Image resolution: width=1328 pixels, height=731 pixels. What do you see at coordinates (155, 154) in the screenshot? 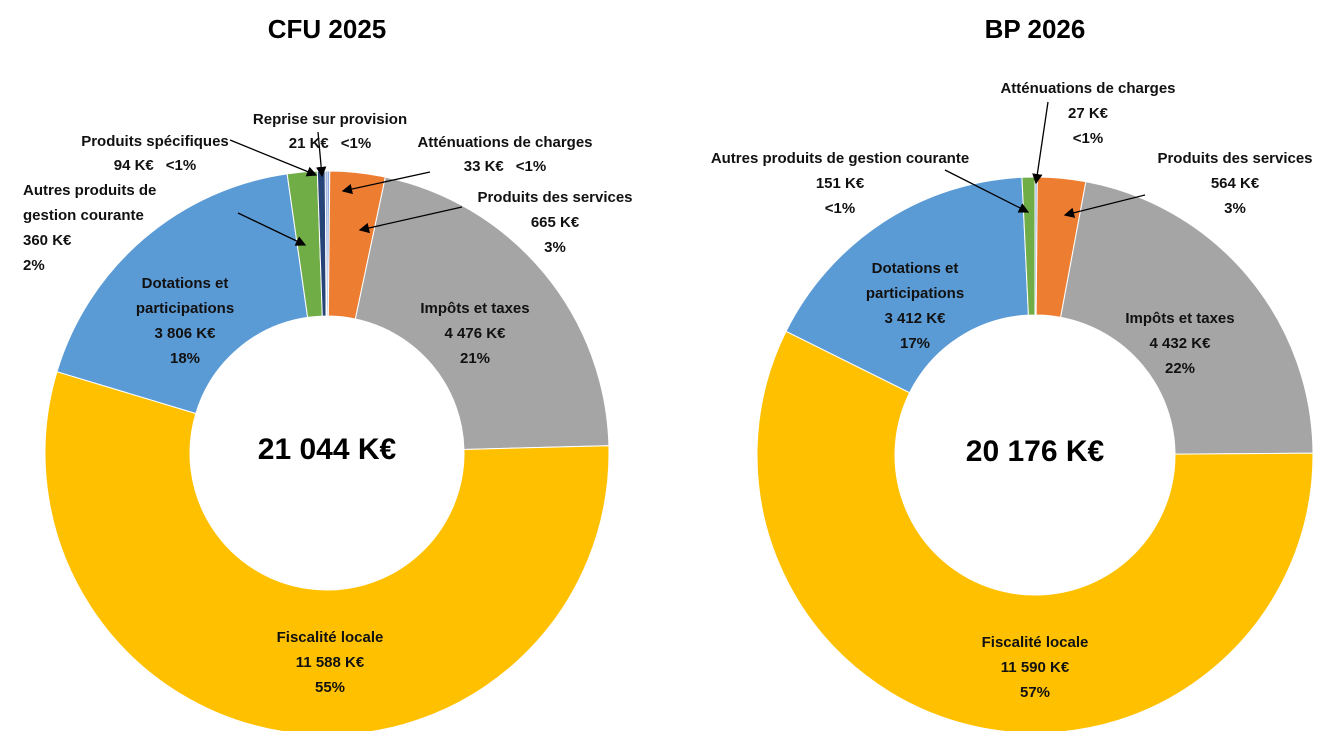
I see `slice-label: Produits spécifiques 94 K€ <1%` at bounding box center [155, 154].